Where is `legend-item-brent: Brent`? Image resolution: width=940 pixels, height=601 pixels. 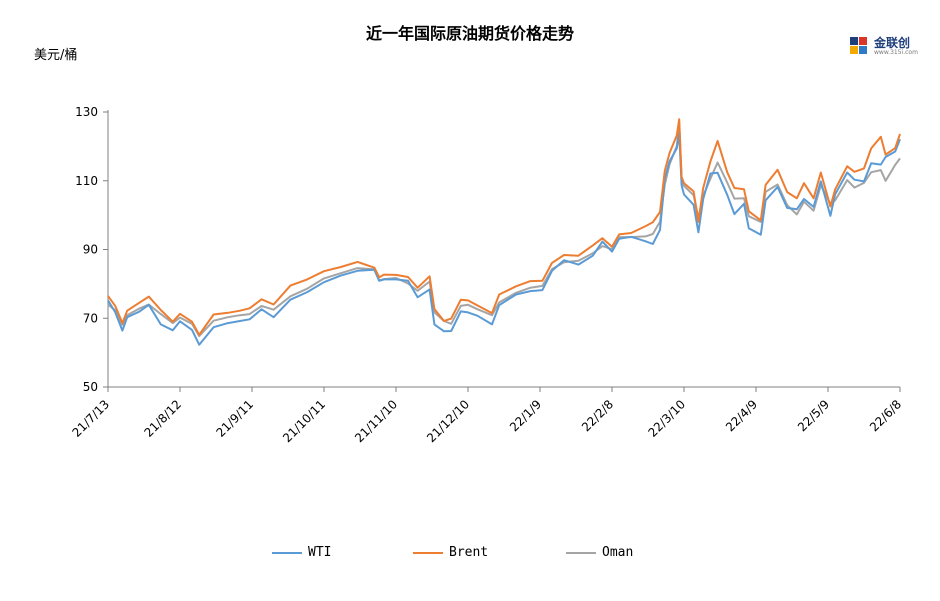
legend-item-brent: Brent is located at coordinates (450, 552).